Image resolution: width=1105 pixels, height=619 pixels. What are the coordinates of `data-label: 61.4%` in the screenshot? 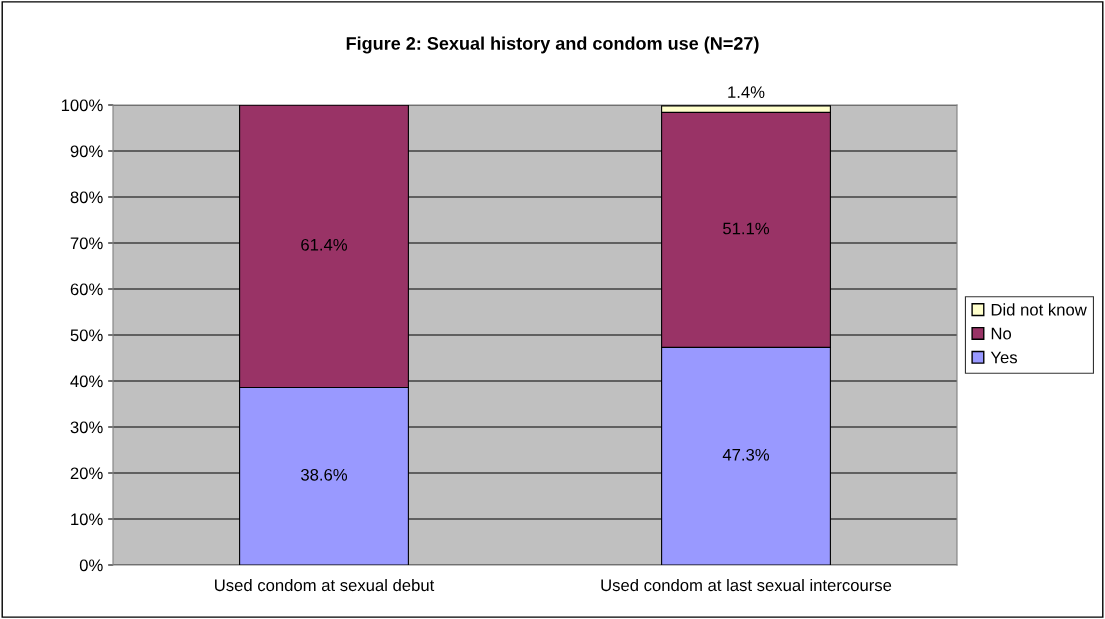 It's located at (324, 244).